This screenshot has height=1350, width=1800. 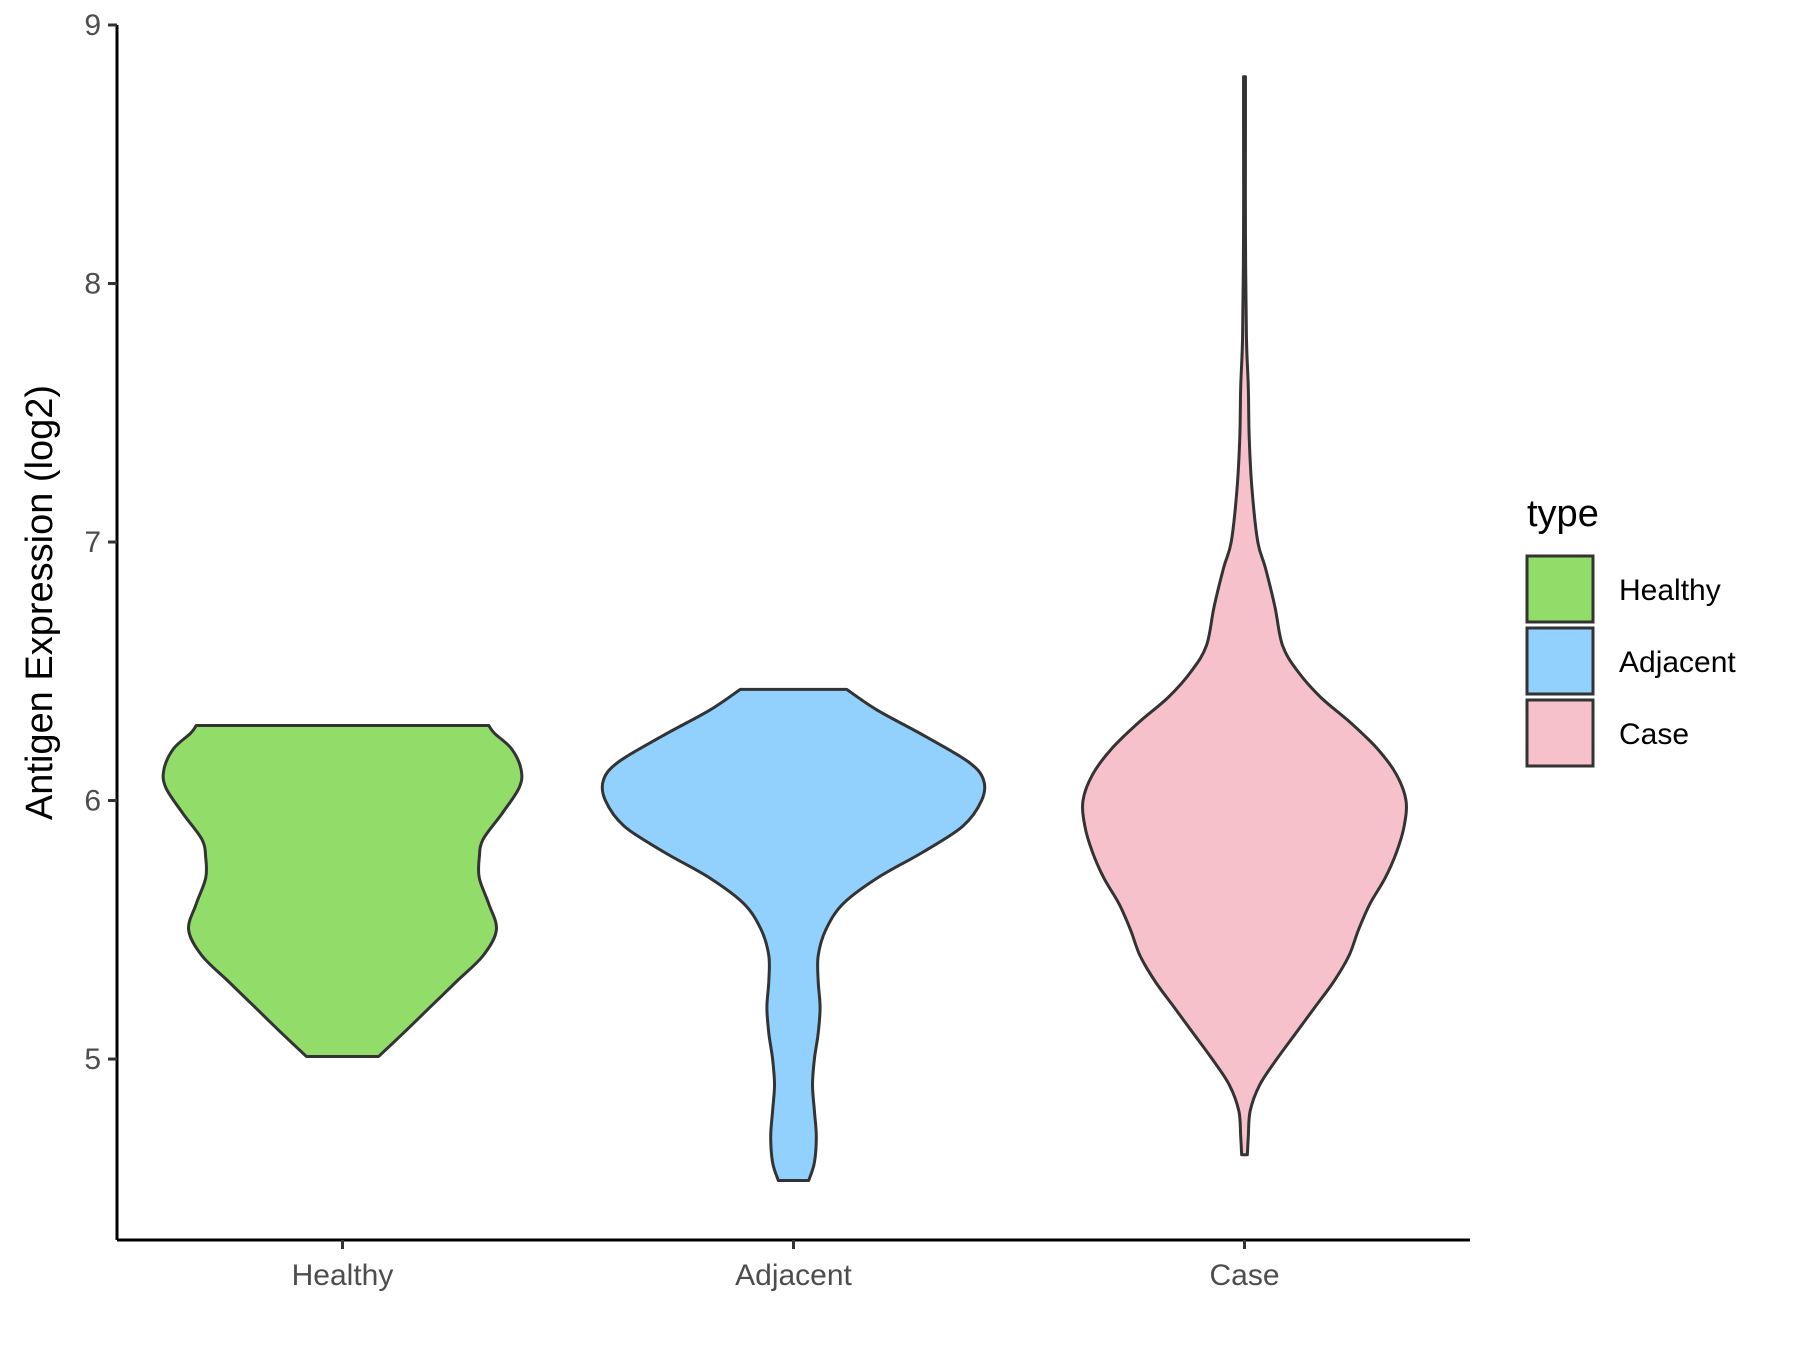 What do you see at coordinates (793, 935) in the screenshot?
I see `violin-adjacent` at bounding box center [793, 935].